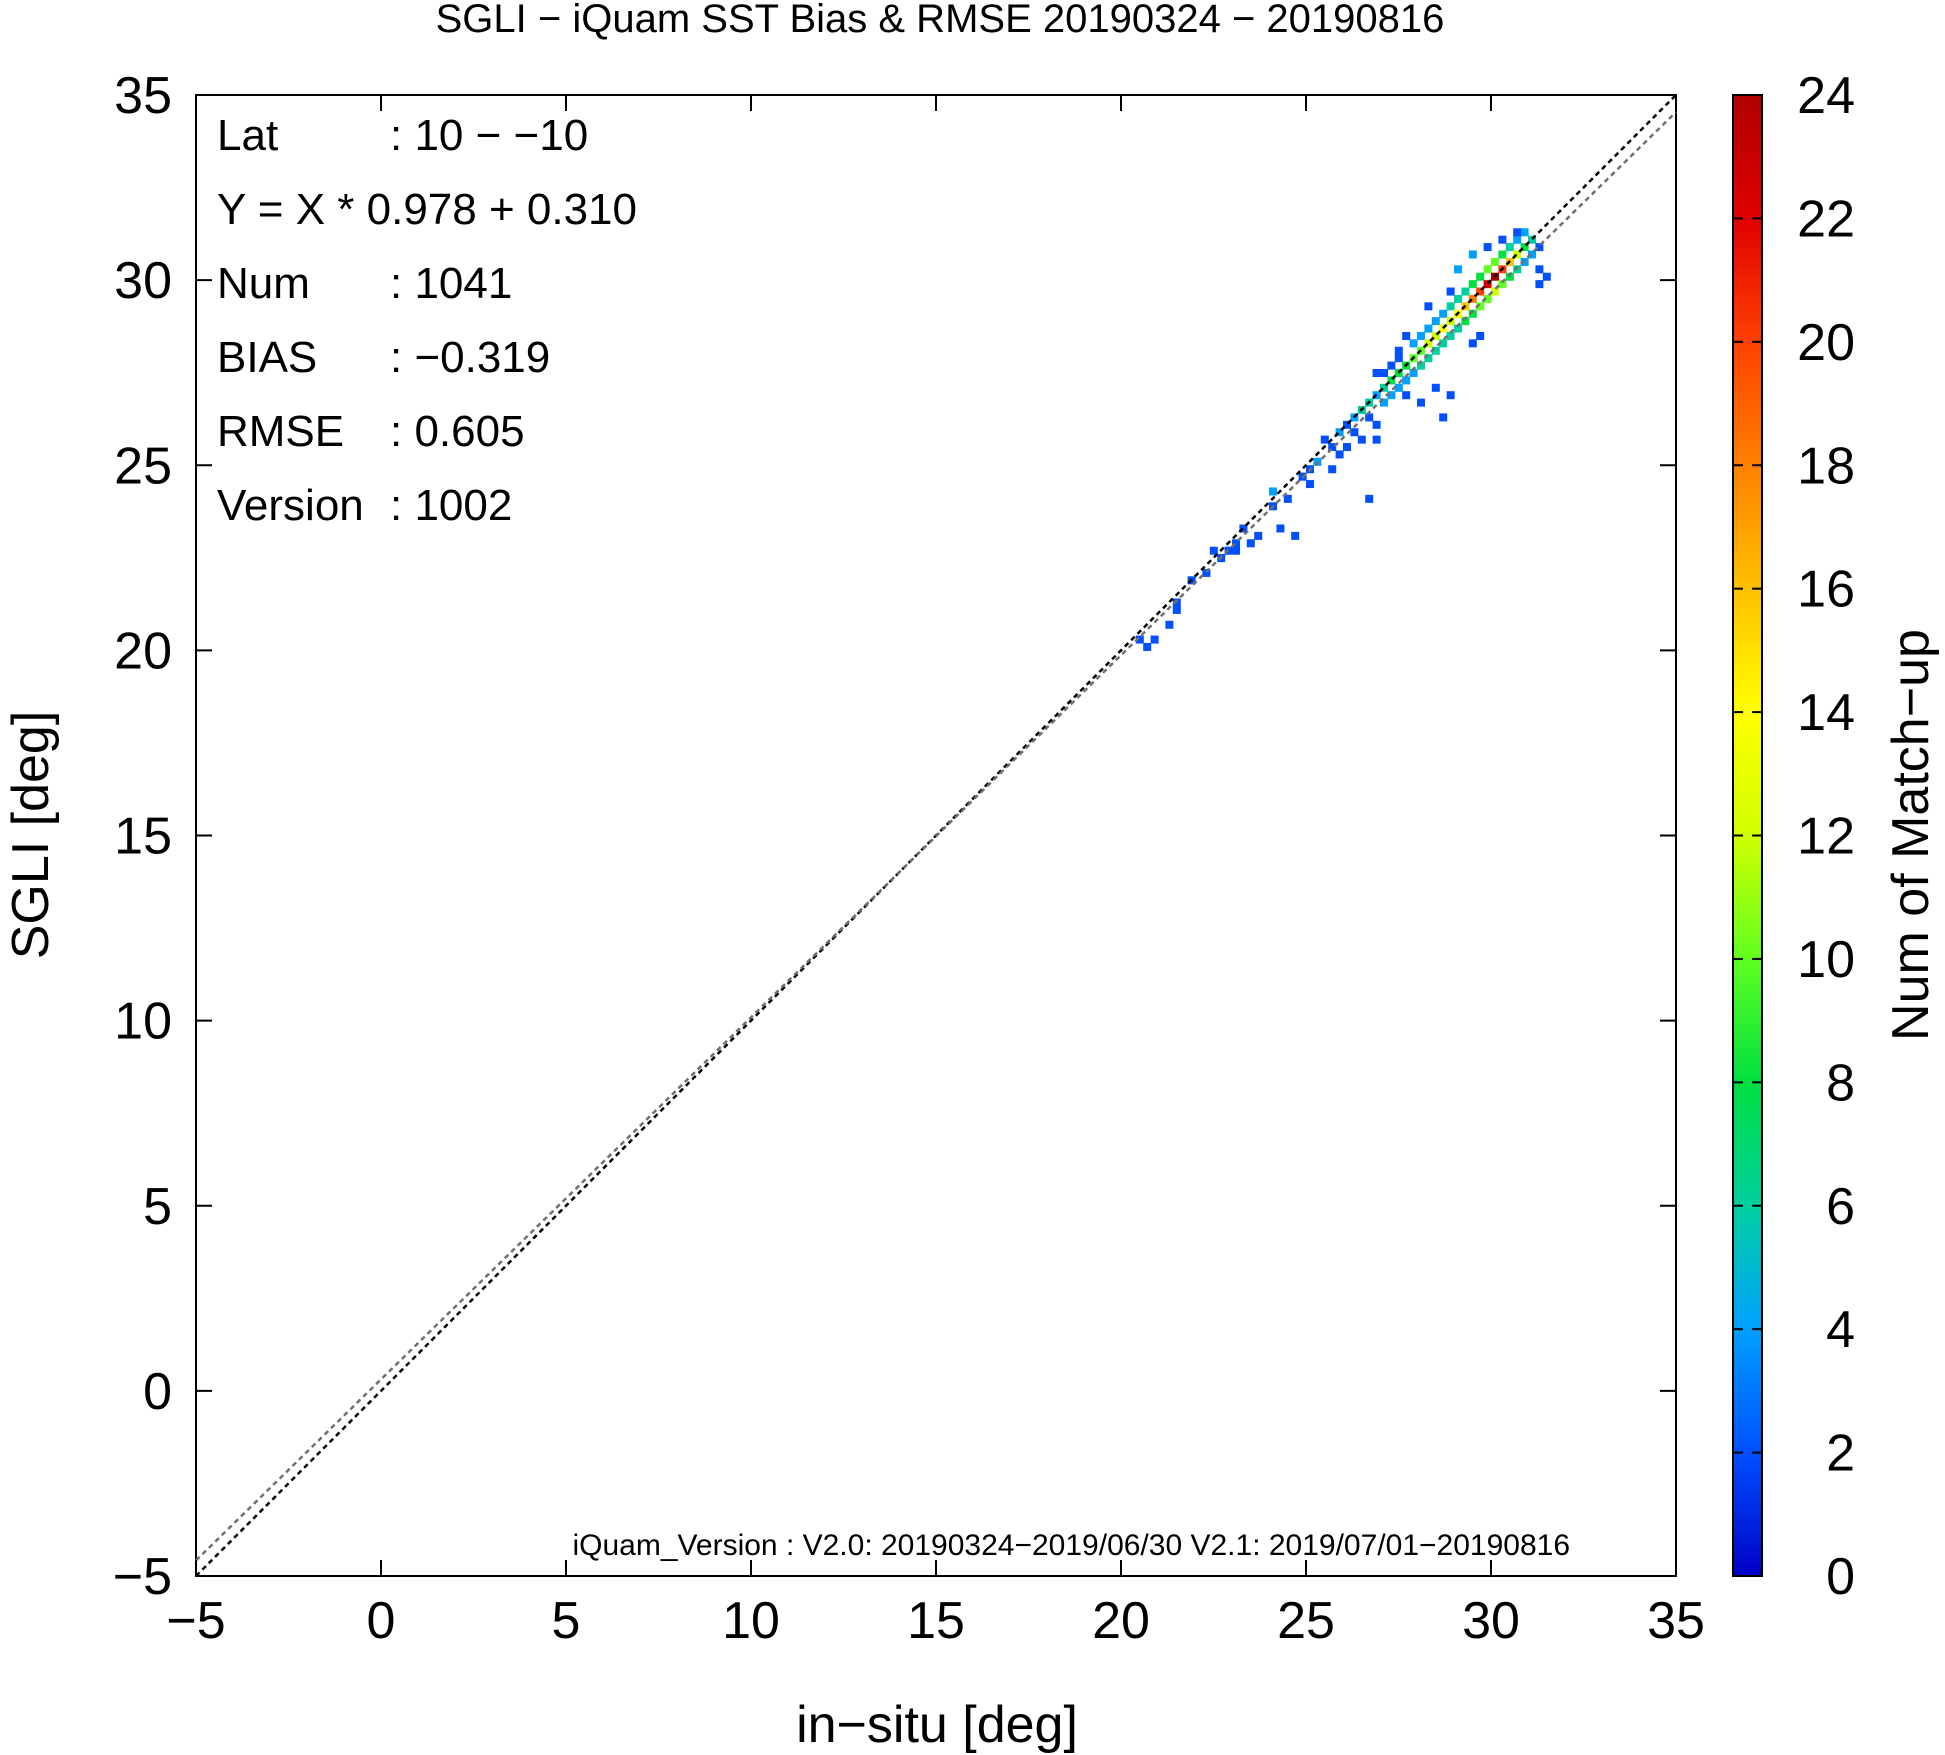 Image resolution: width=1945 pixels, height=1755 pixels. Describe the element at coordinates (1840, 1577) in the screenshot. I see `colorbar-tick-label: 0` at that location.